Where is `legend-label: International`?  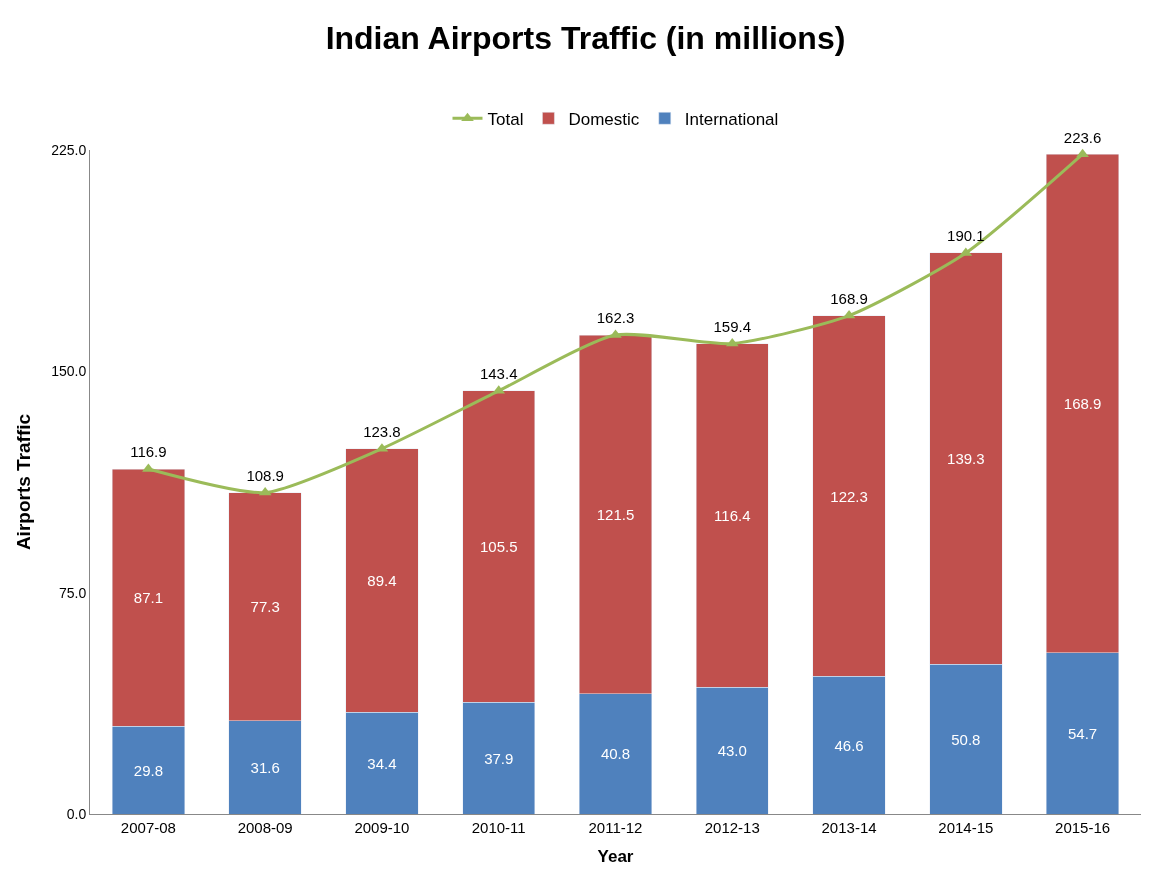
legend-label: International is located at coordinates (731, 119).